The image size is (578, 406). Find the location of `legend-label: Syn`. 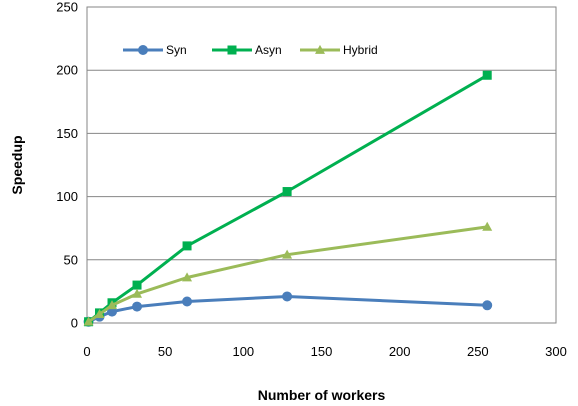

legend-label: Syn is located at coordinates (176, 50).